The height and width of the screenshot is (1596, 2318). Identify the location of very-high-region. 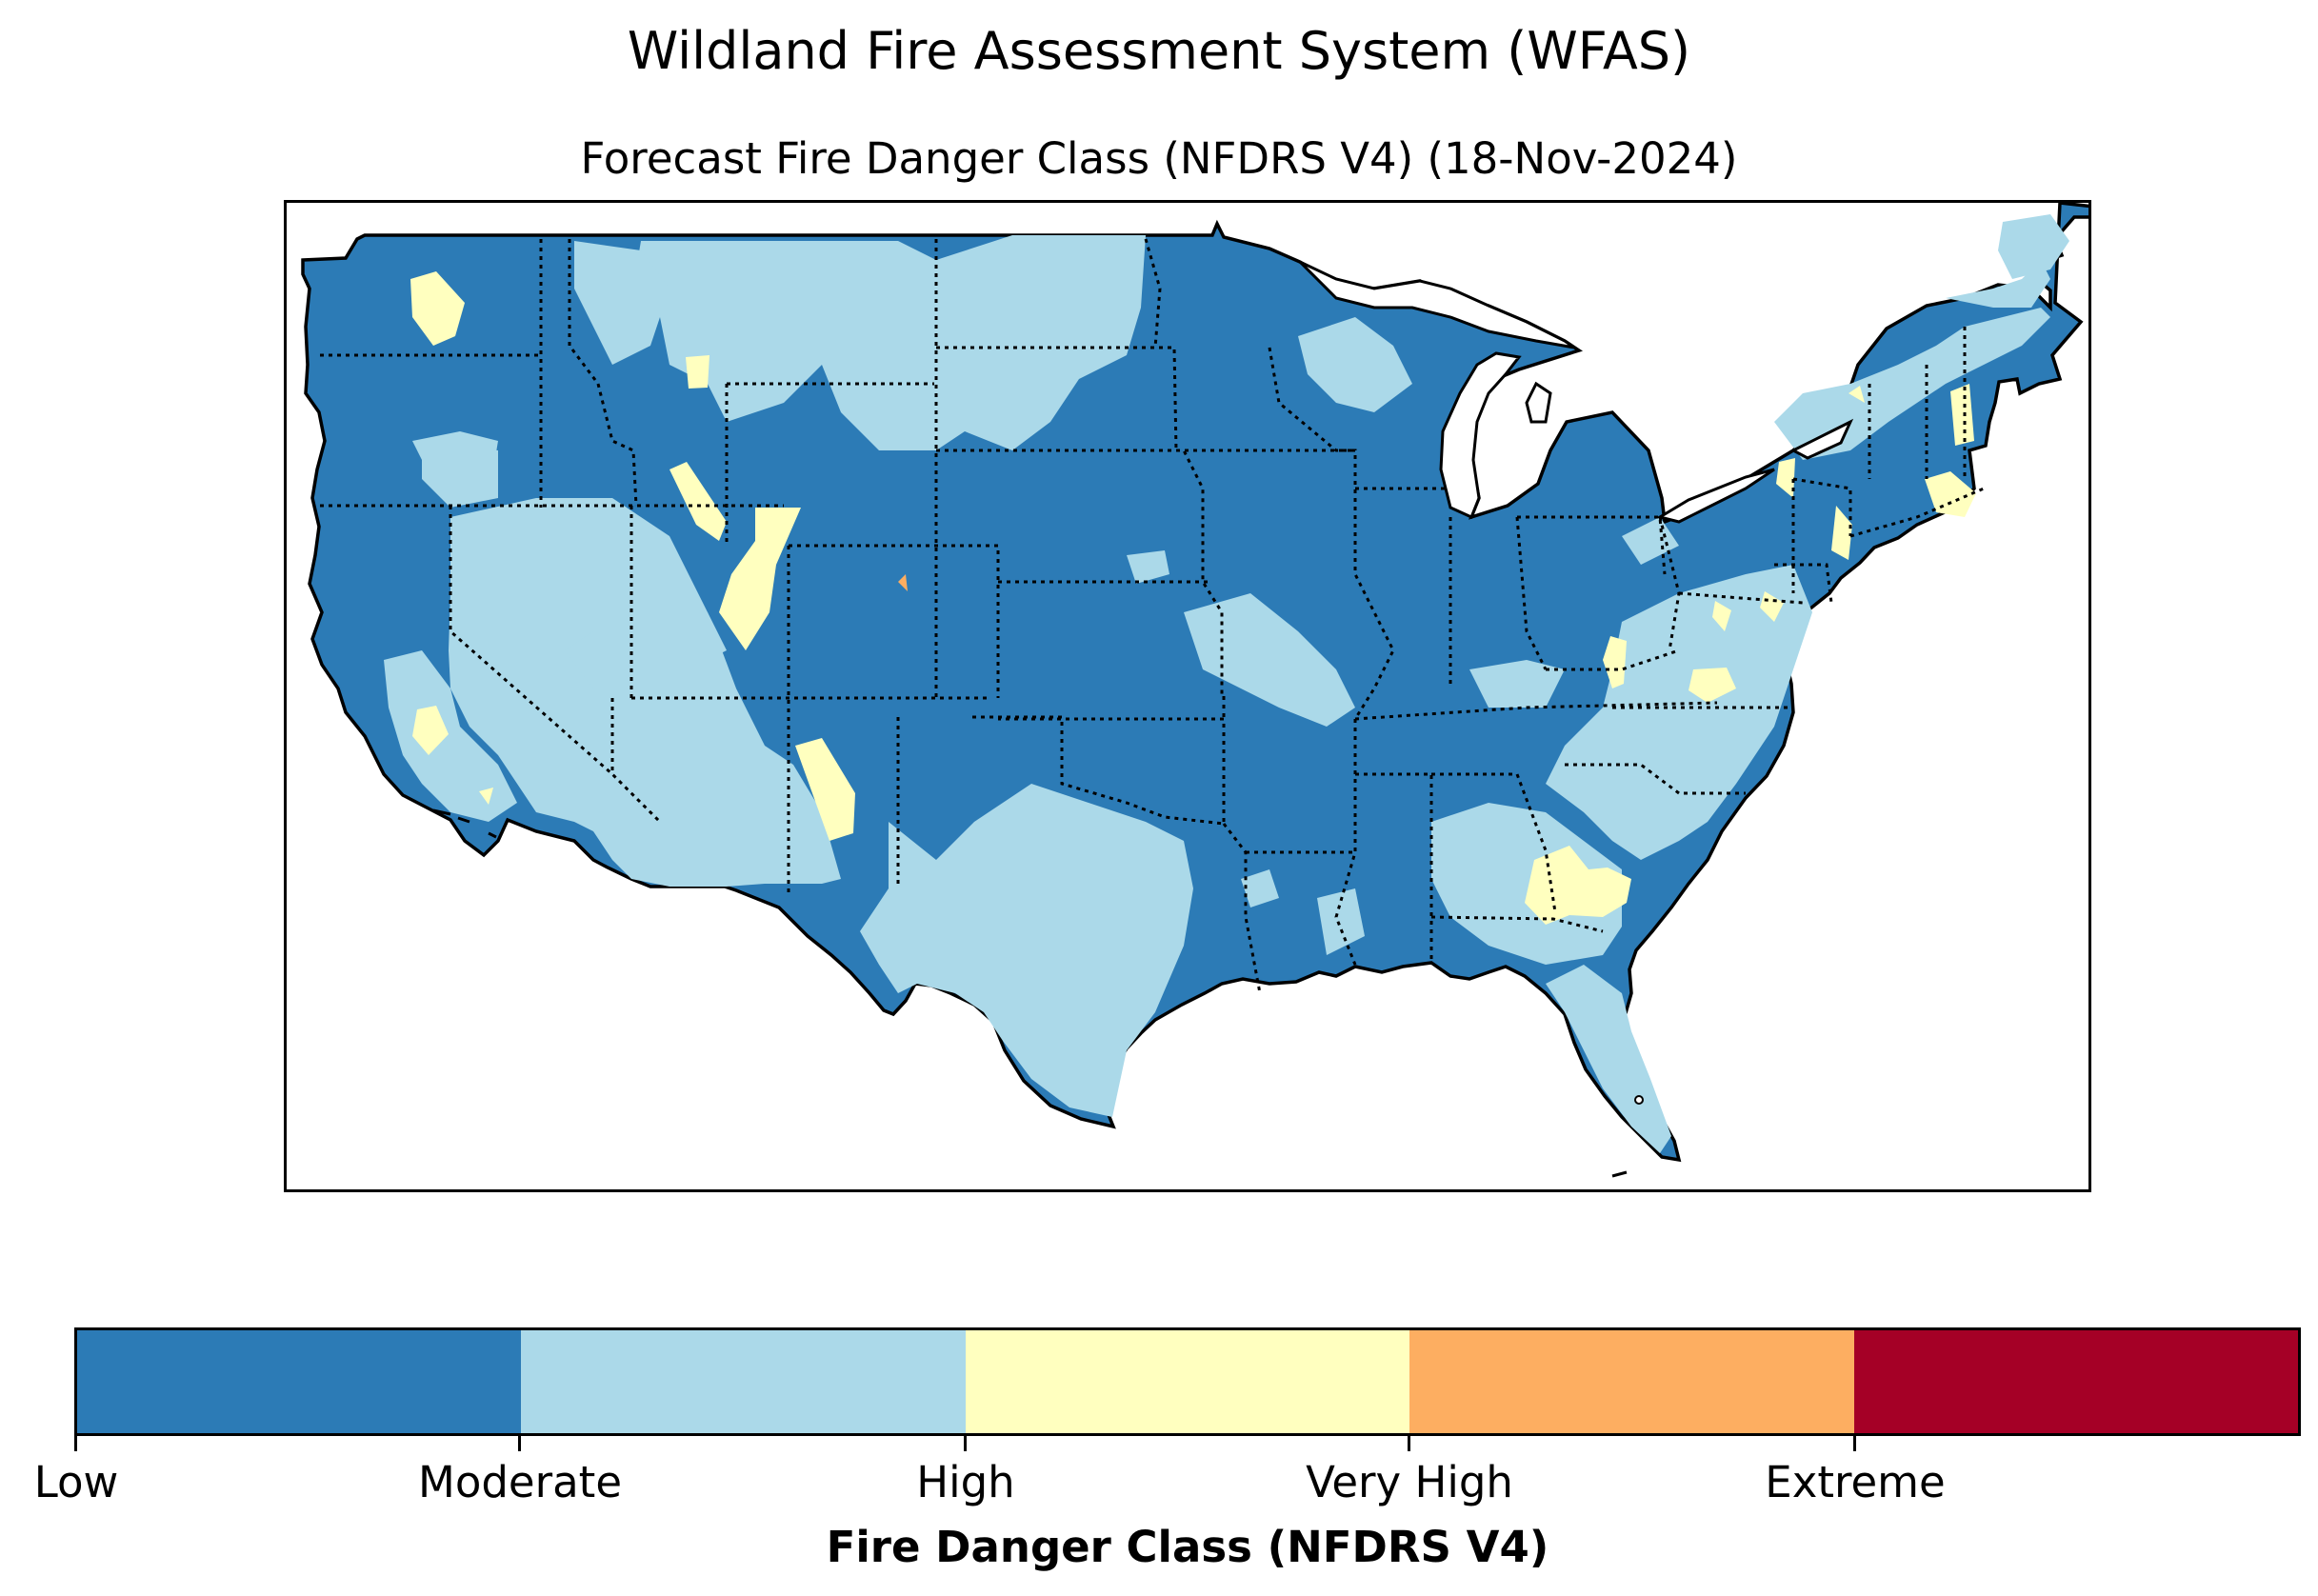
(903, 582).